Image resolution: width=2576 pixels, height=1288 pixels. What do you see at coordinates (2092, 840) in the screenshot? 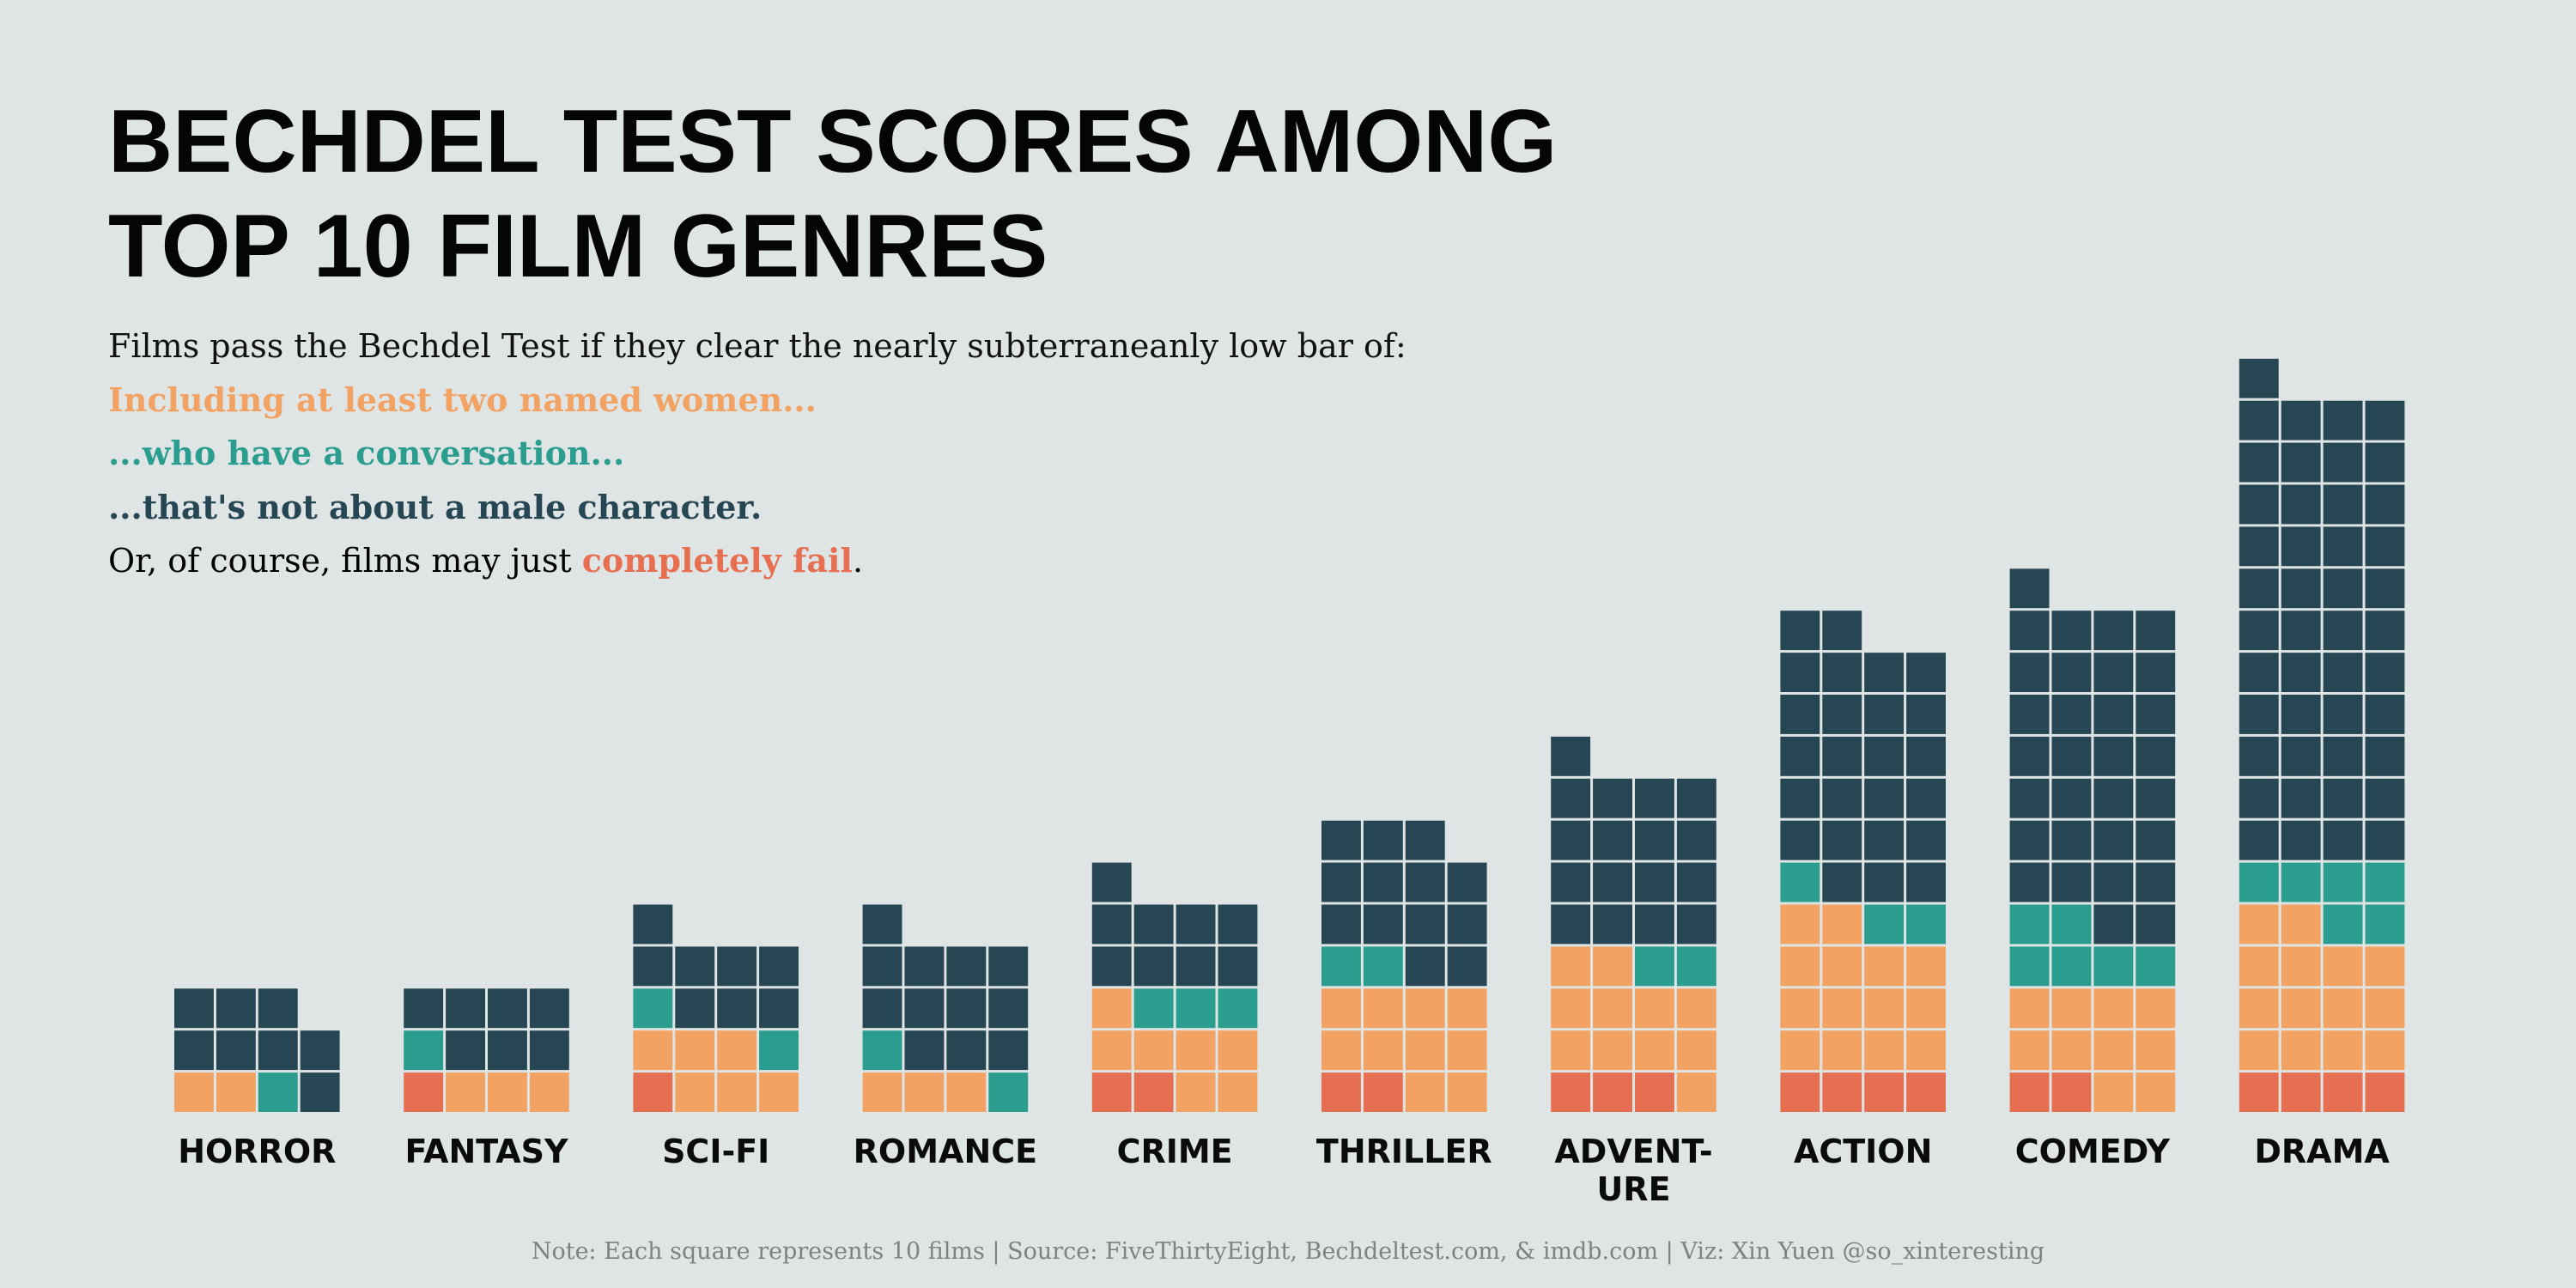
I see `genre-column-comedy` at bounding box center [2092, 840].